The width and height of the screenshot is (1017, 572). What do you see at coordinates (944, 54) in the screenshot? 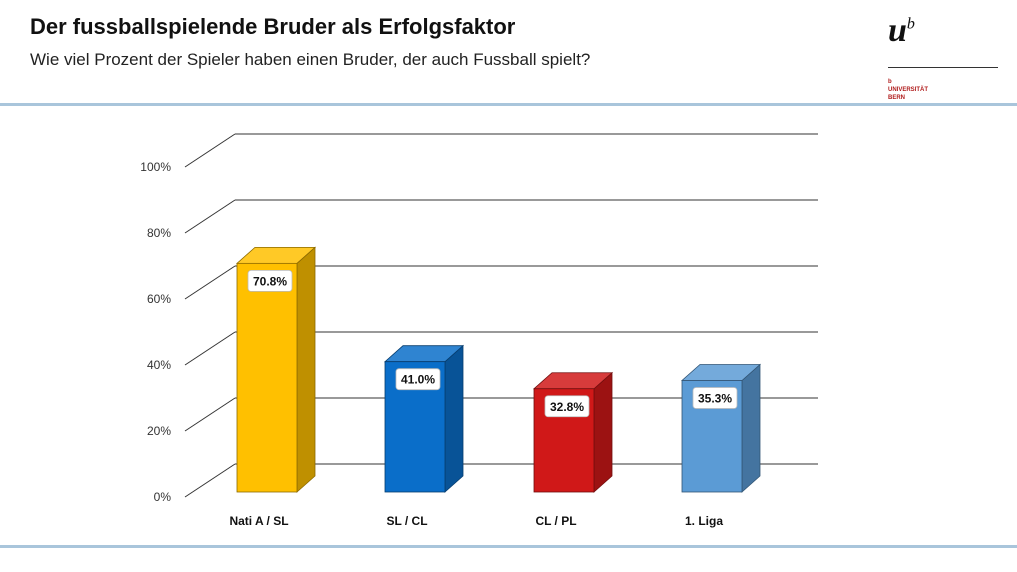
I see `university-logo: ub b UNIVERSITÄT BERN` at bounding box center [944, 54].